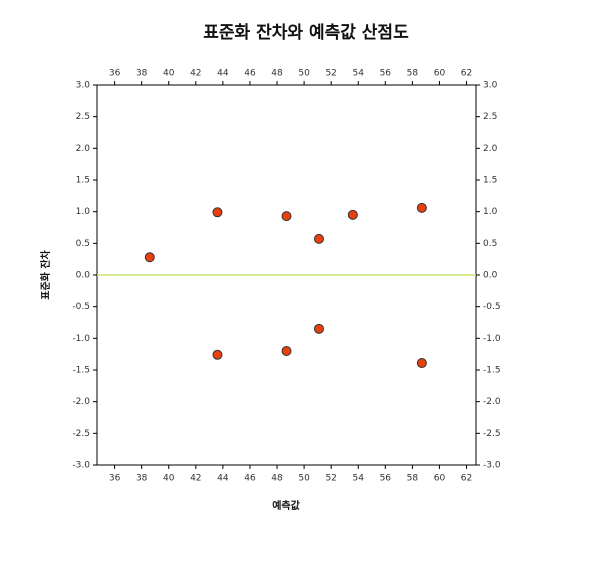 This screenshot has width=593, height=565. I want to click on y-tick-label: 2.5, so click(83, 117).